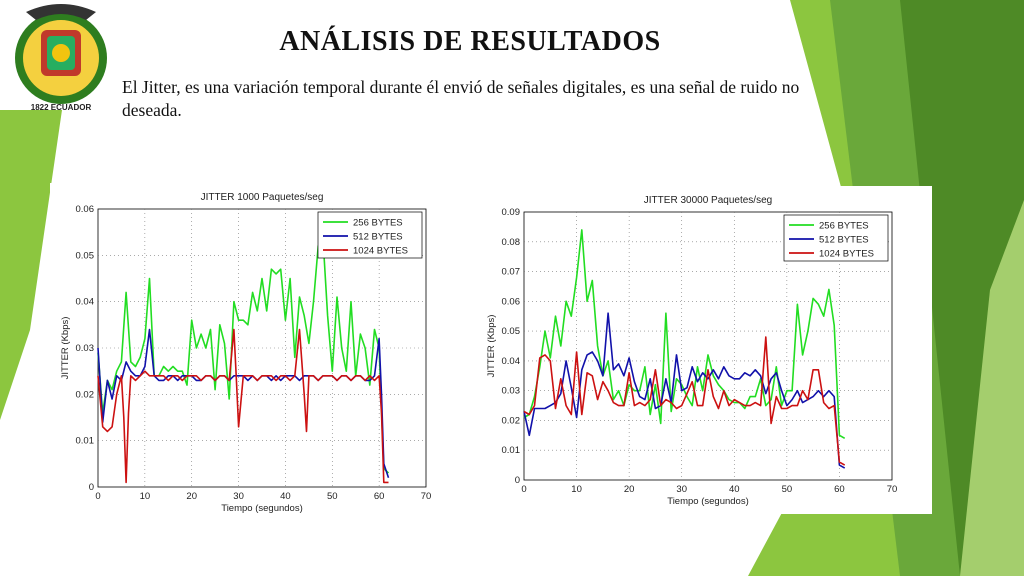  Describe the element at coordinates (511, 242) in the screenshot. I see `y-tick-label: 0.08` at that location.